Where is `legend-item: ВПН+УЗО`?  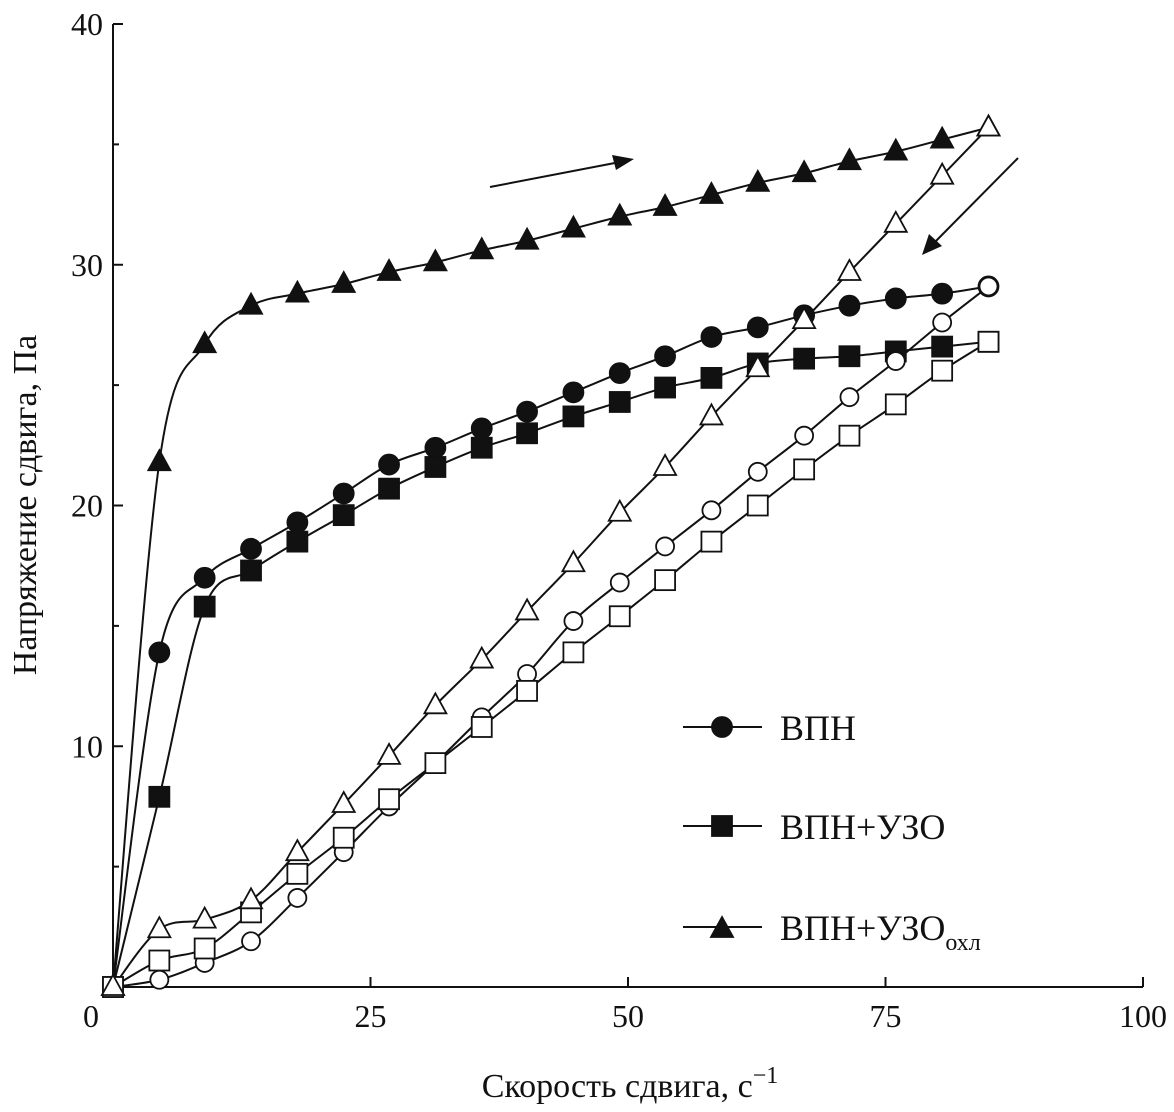
legend-item: ВПН+УЗО is located at coordinates (814, 827).